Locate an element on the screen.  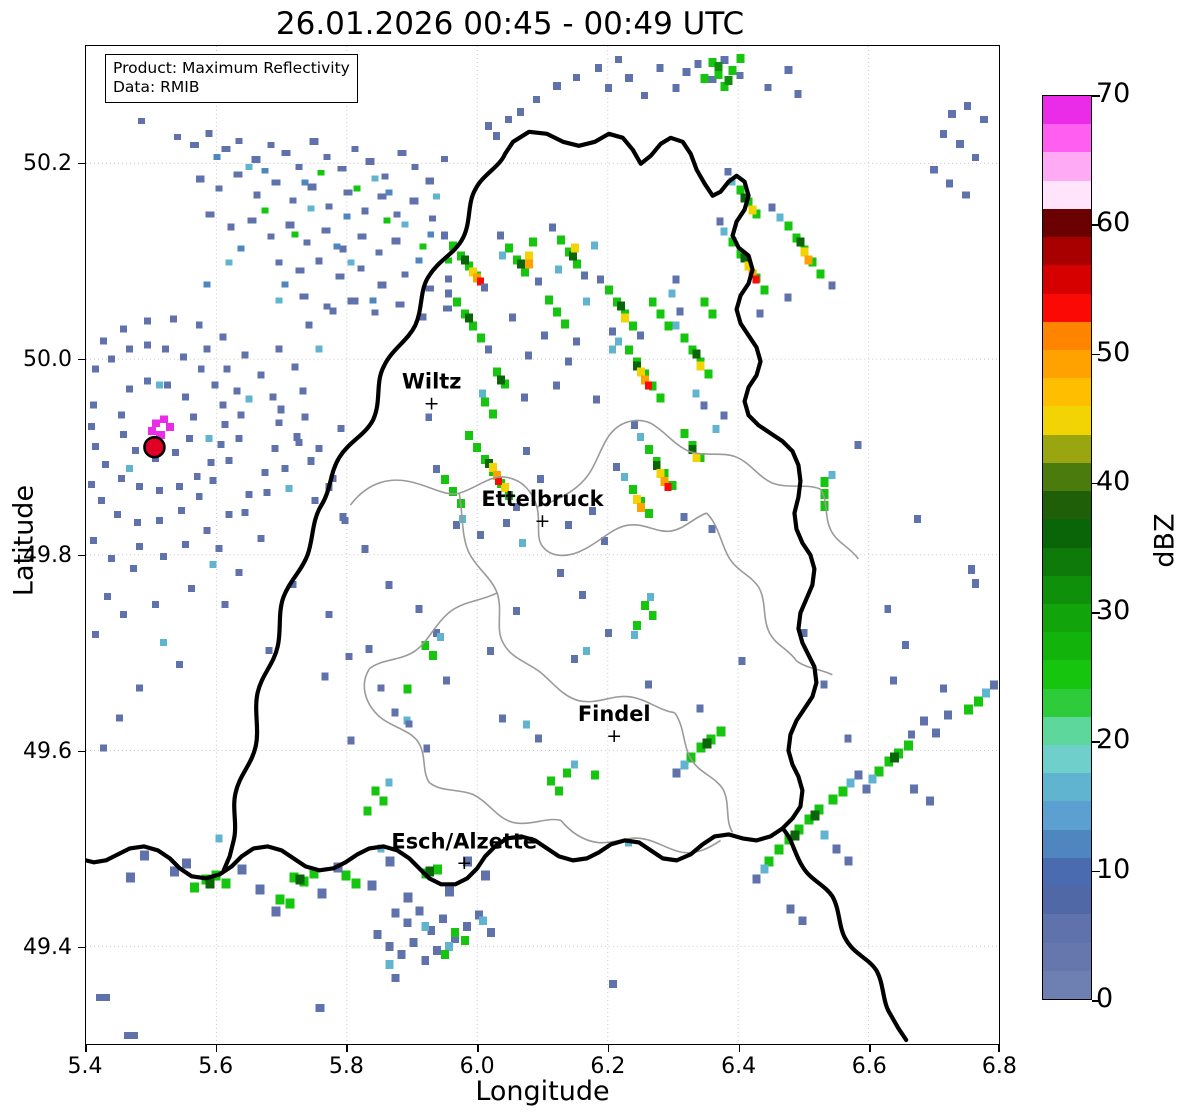
product-info-box: Product: Maximum Reflectivity Data: RMIB is located at coordinates (231, 79).